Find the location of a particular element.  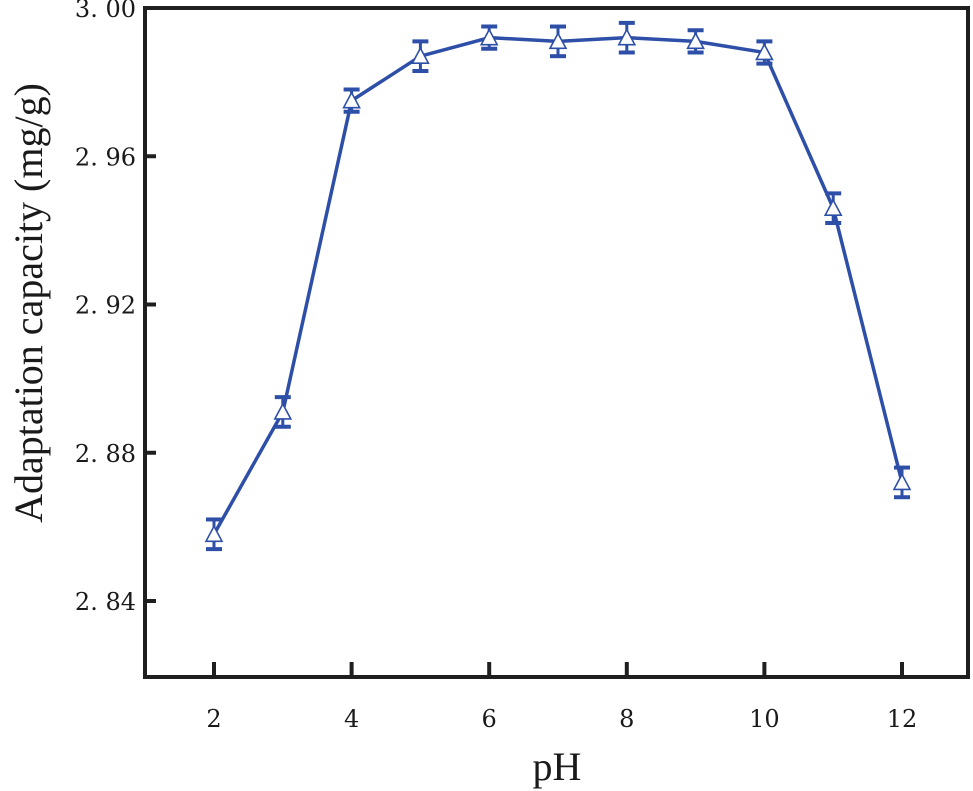

x-tick-label: 6 is located at coordinates (489, 719).